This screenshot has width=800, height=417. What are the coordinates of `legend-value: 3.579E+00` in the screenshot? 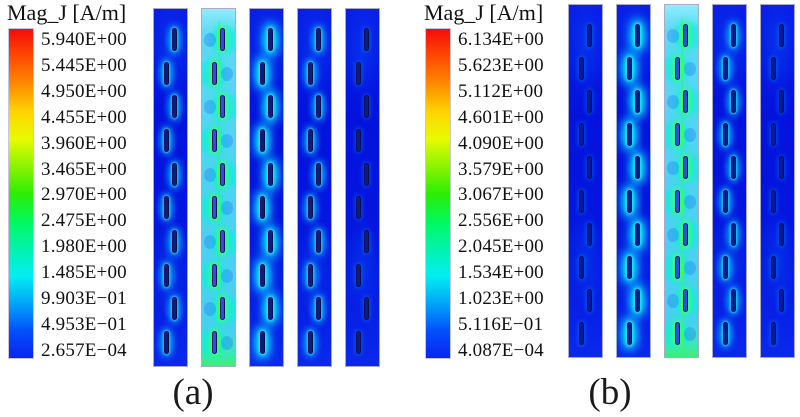 It's located at (501, 169).